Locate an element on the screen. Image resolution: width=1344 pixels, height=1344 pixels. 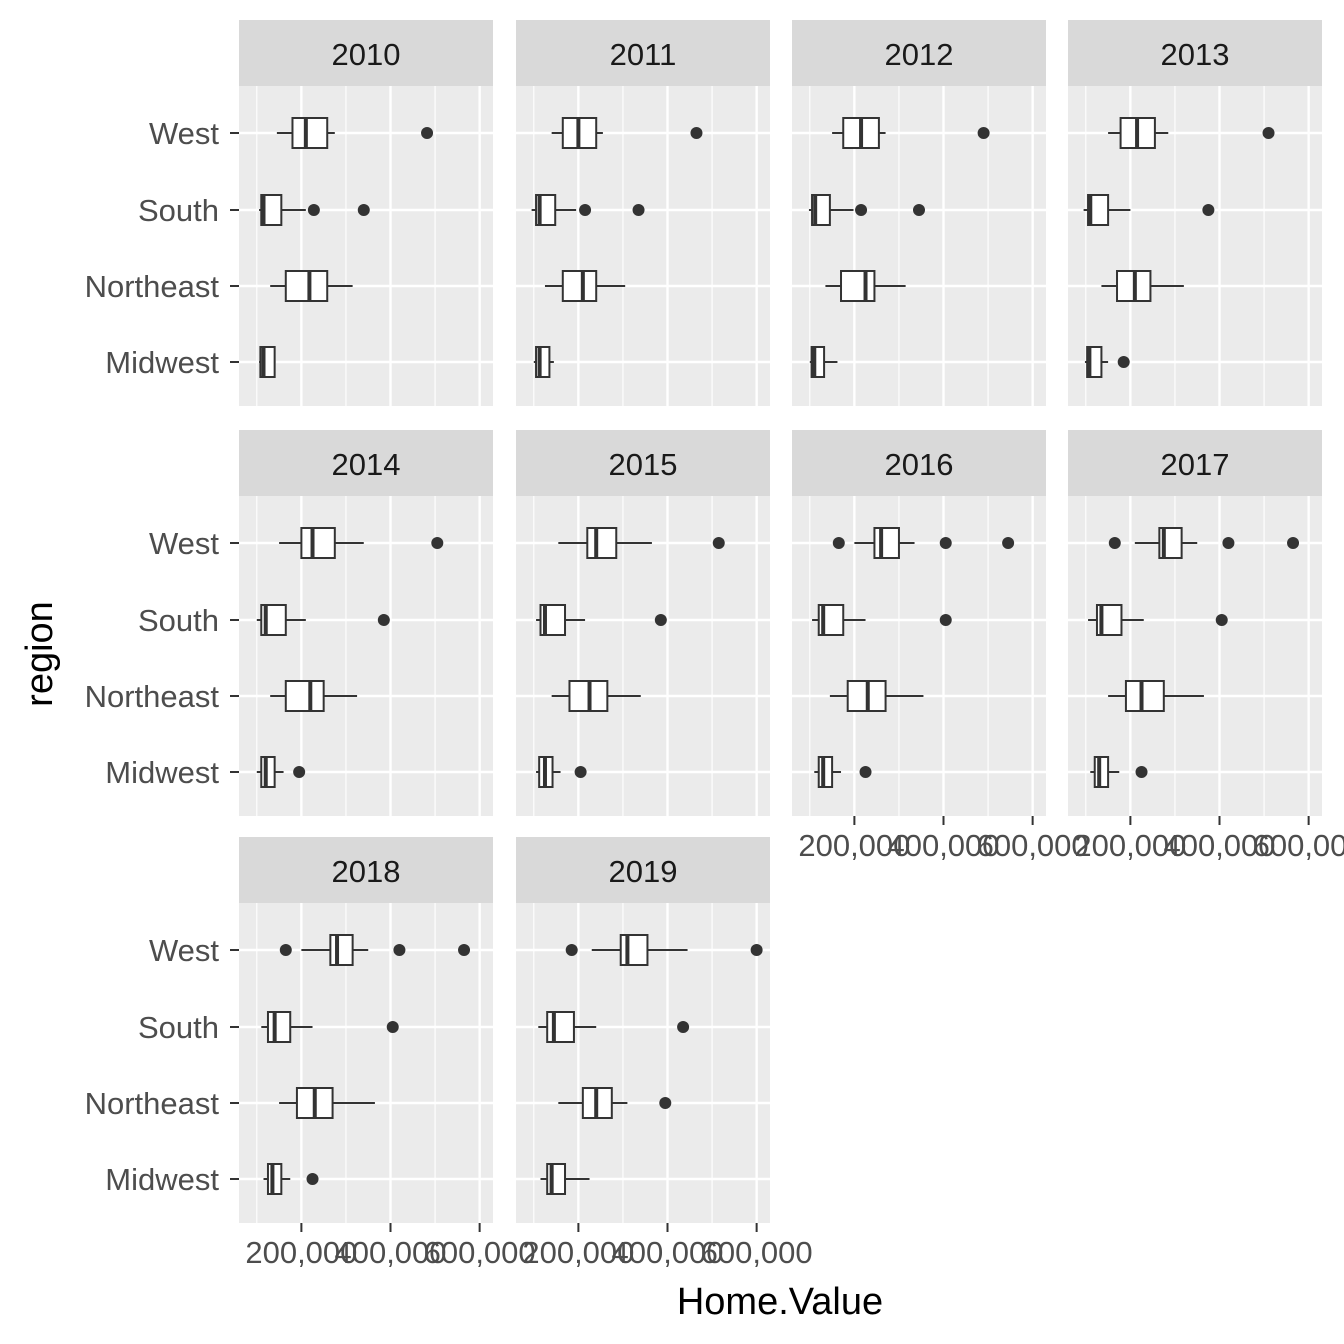
facet-panel-2013: 2013 is located at coordinates (1195, 213).